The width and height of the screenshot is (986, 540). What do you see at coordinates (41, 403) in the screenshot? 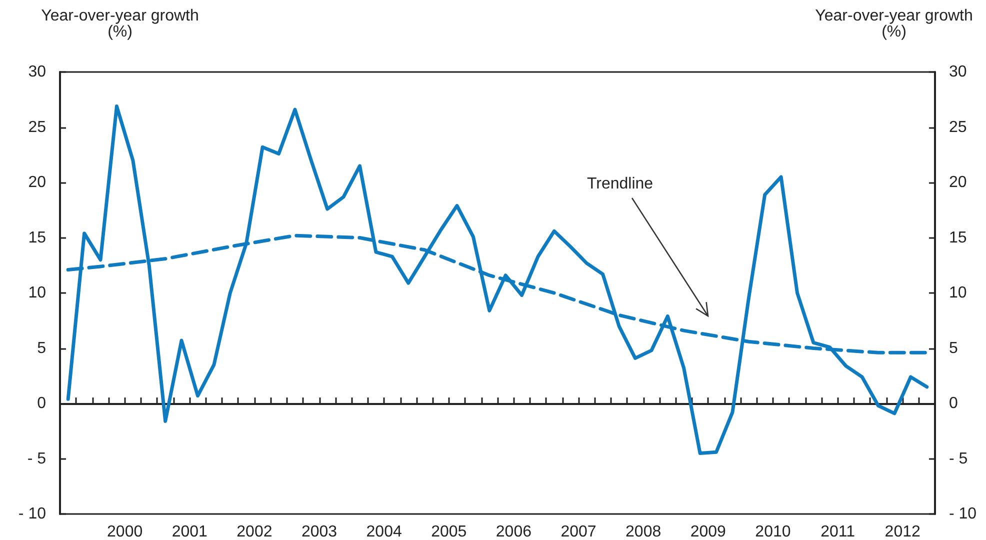
I see `y-tick-label: 0` at bounding box center [41, 403].